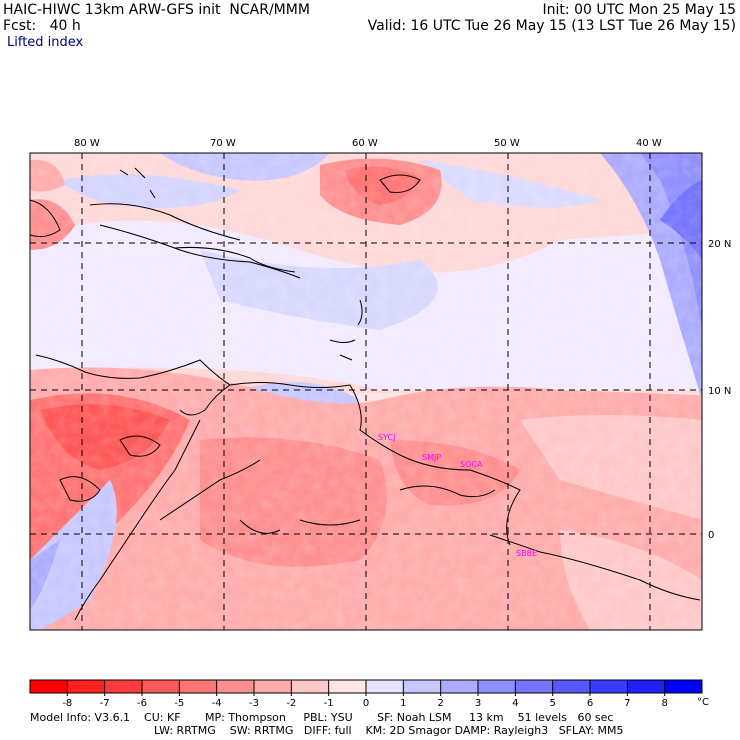 The width and height of the screenshot is (740, 740). I want to click on colorbar-tick-label: -5, so click(179, 703).